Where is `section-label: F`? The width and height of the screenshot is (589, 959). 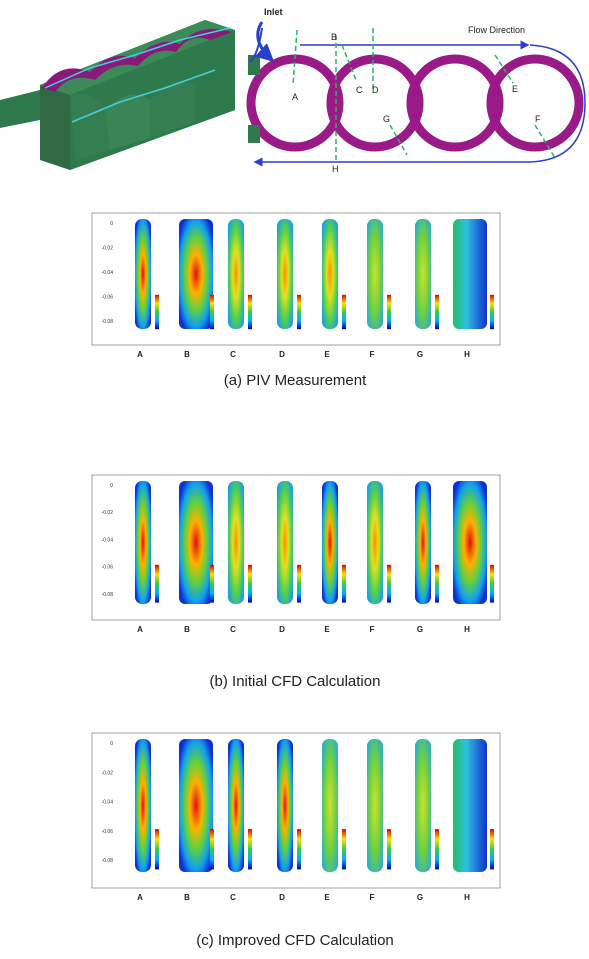
section-label: F is located at coordinates (538, 119).